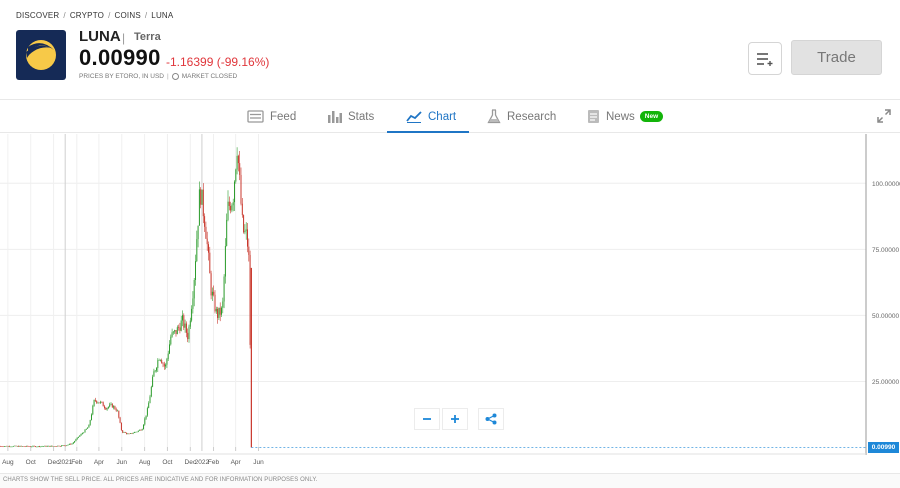 This screenshot has width=900, height=488. What do you see at coordinates (431, 116) in the screenshot?
I see `tab-chart: Chart` at bounding box center [431, 116].